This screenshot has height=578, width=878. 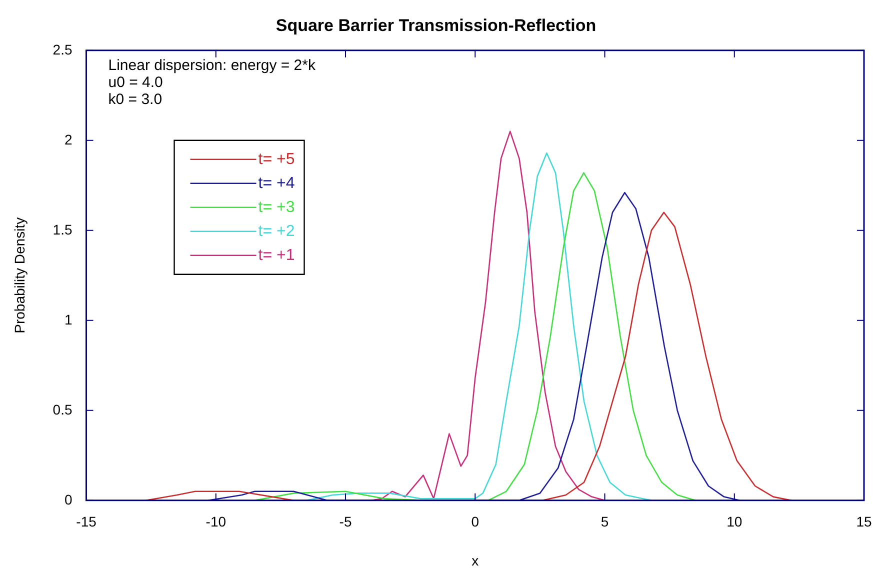 I want to click on x-tick-label: 5, so click(x=604, y=522).